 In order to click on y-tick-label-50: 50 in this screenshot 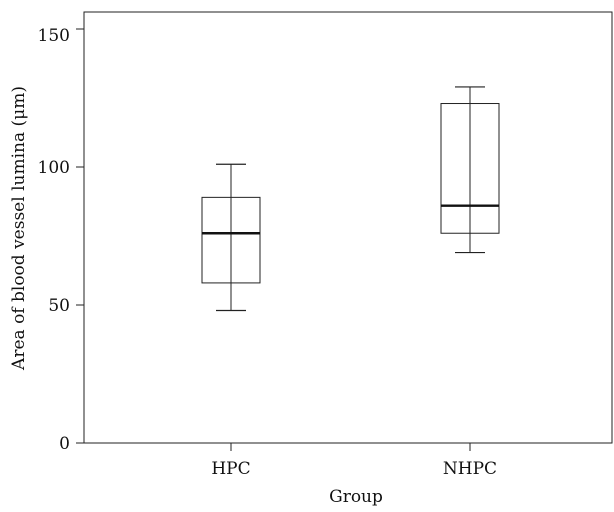, I will do `click(59, 306)`.